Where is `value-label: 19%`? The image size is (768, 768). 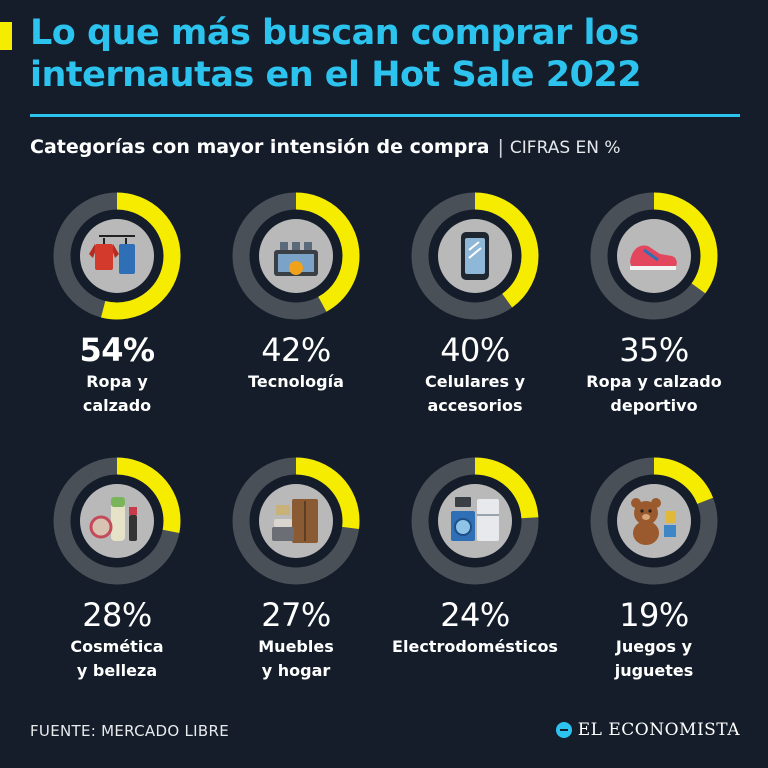
value-label: 19% is located at coordinates (654, 615).